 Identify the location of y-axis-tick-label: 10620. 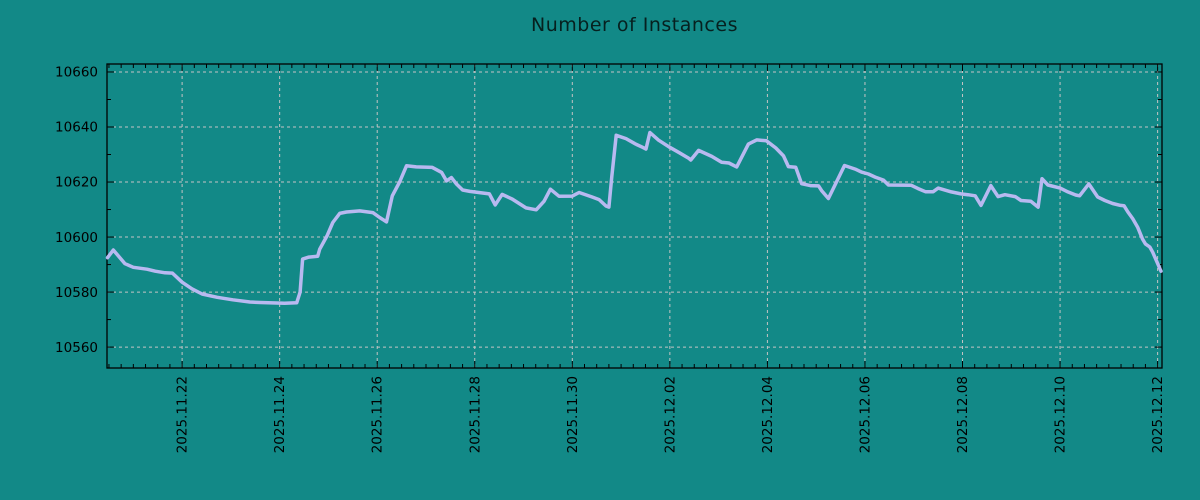
(76, 183).